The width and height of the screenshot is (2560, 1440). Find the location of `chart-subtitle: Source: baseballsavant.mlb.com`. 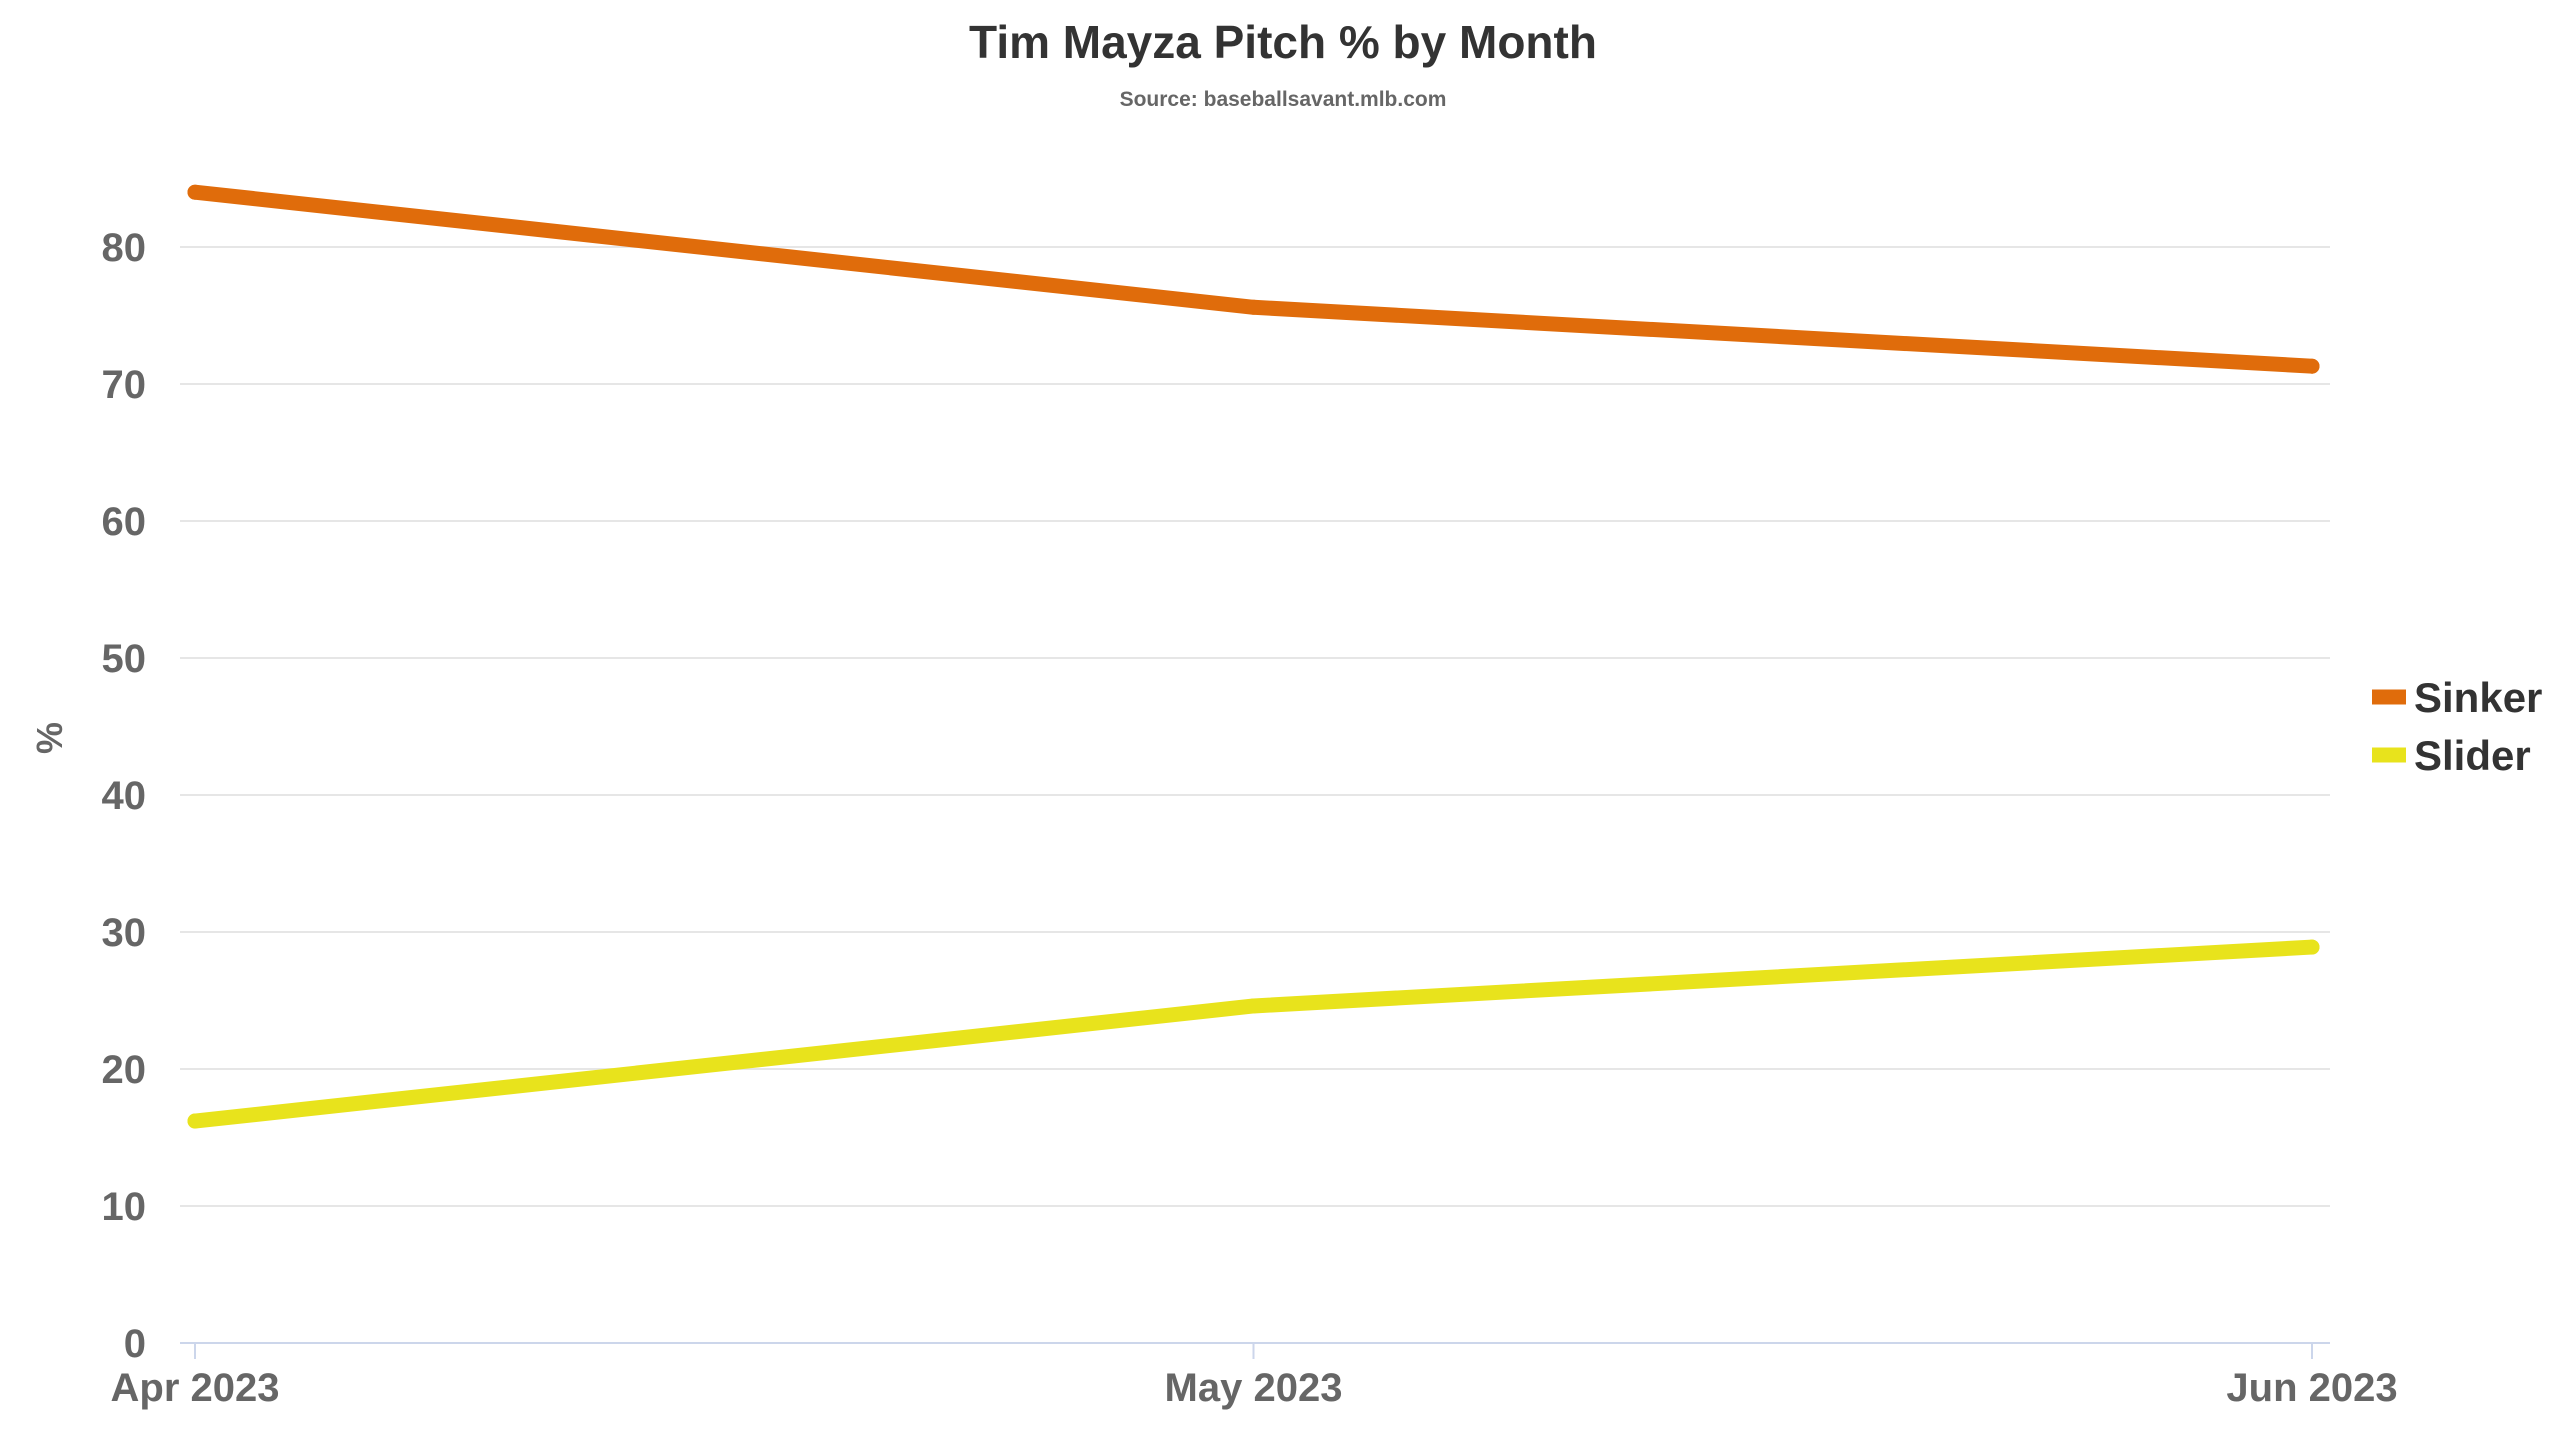

chart-subtitle: Source: baseballsavant.mlb.com is located at coordinates (1283, 99).